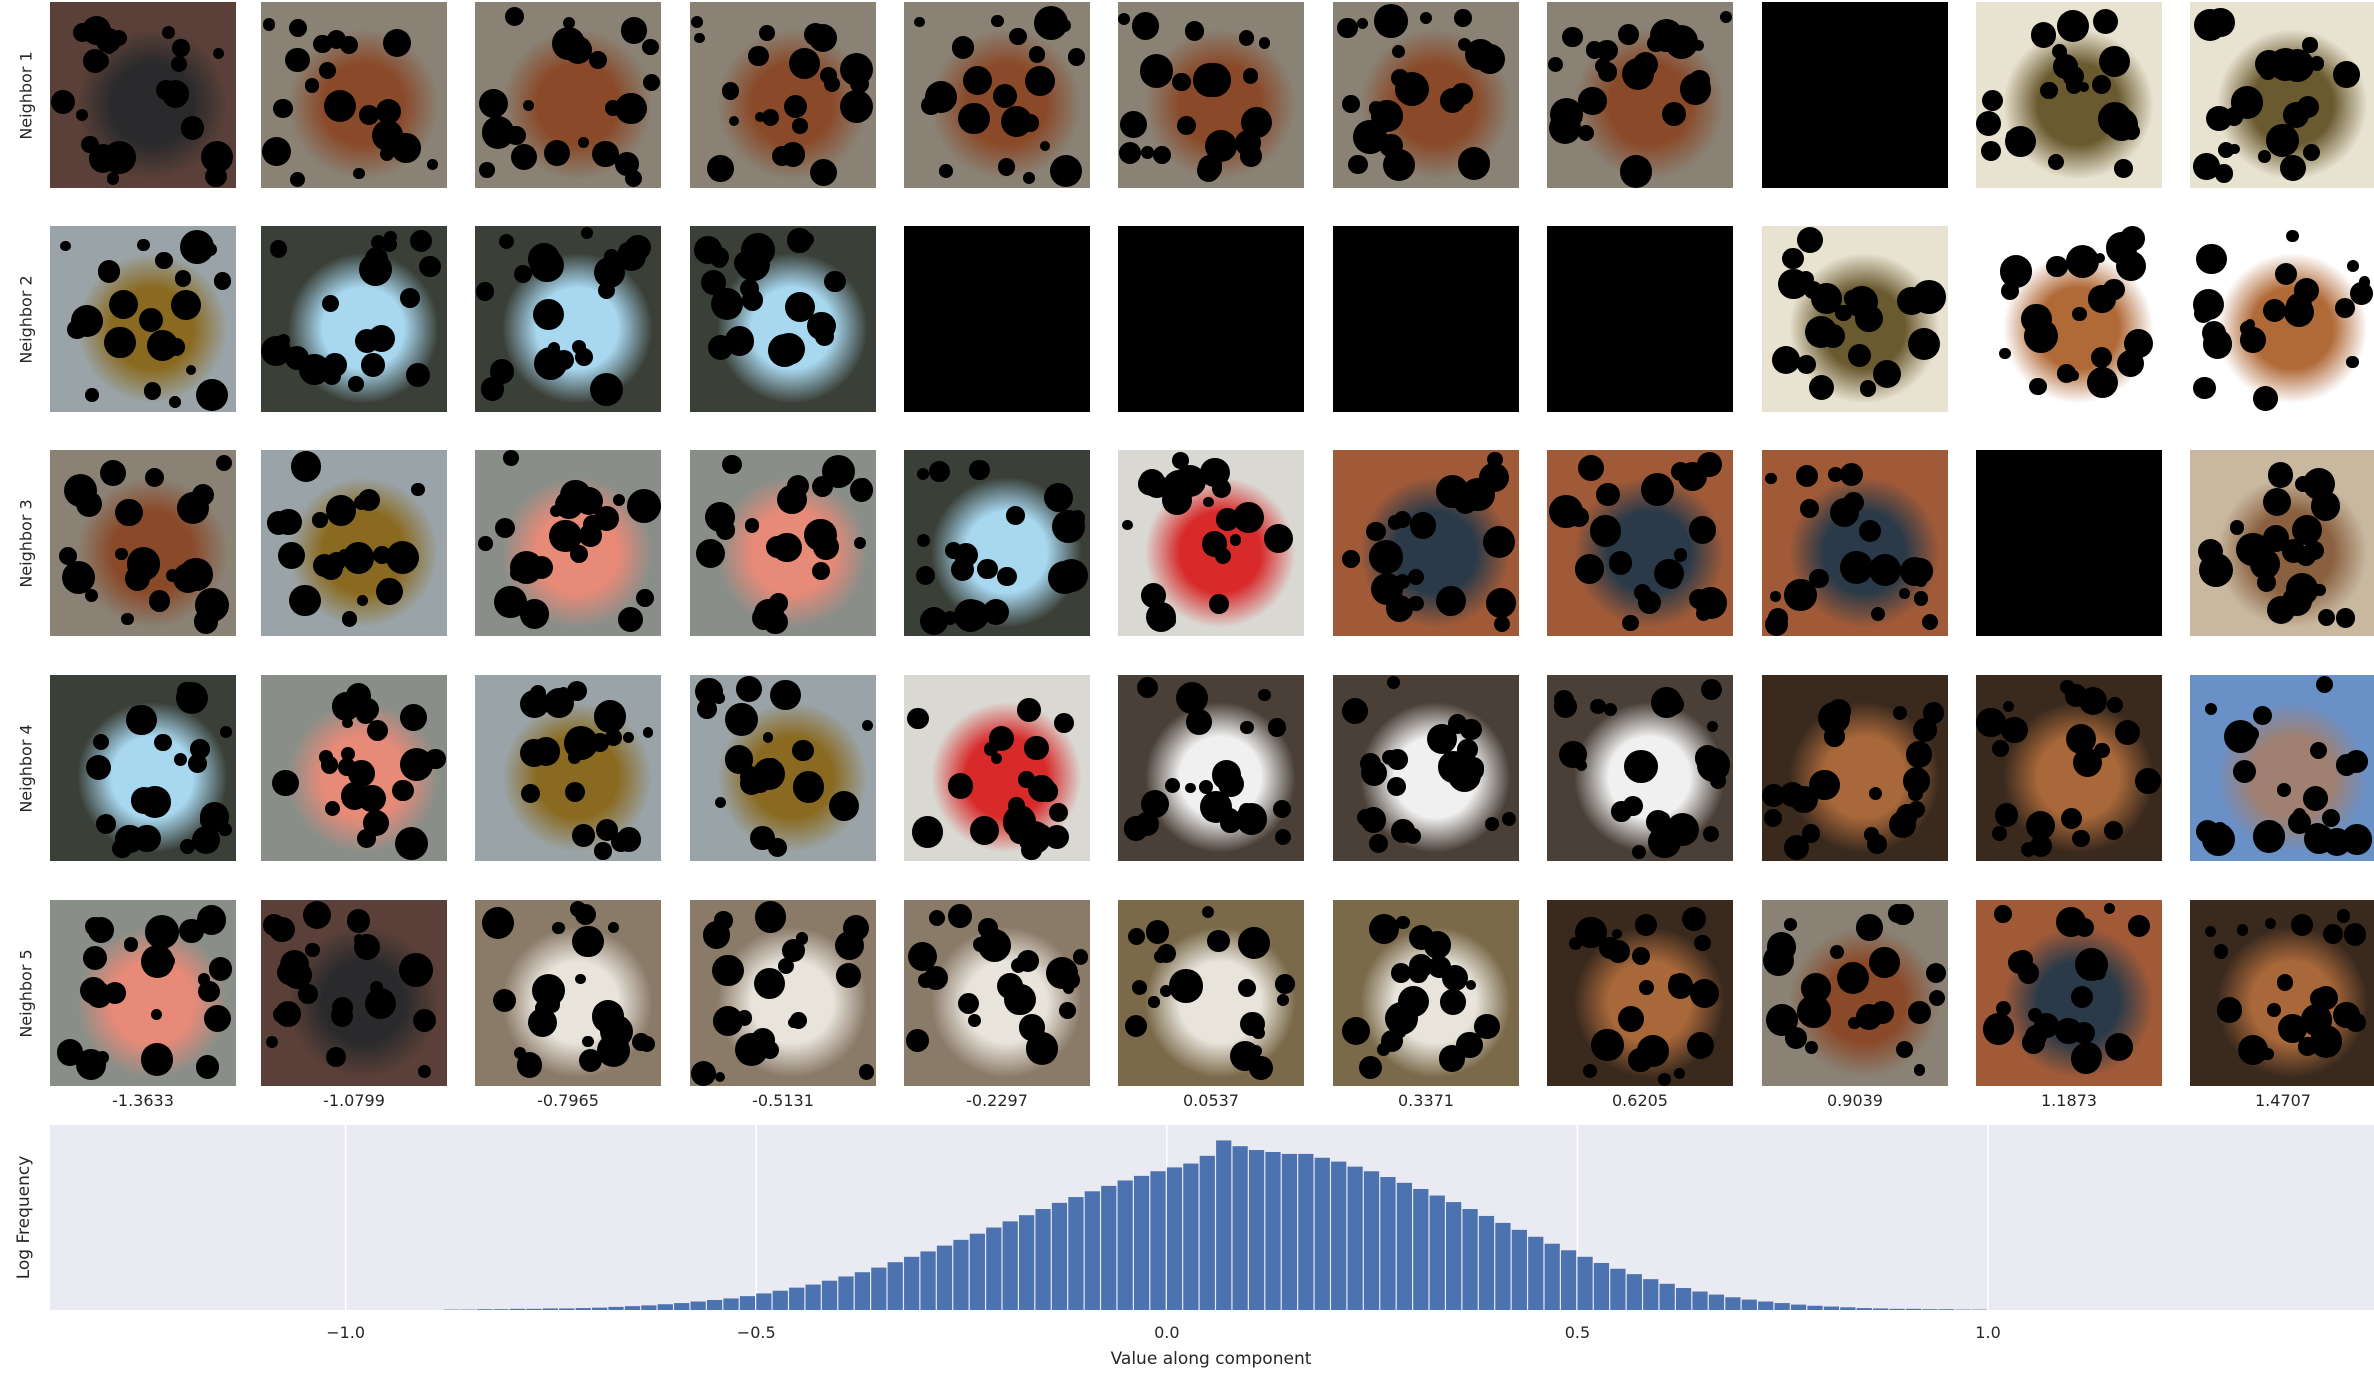  Describe the element at coordinates (756, 1332) in the screenshot. I see `x-tick-label: −0.5` at that location.